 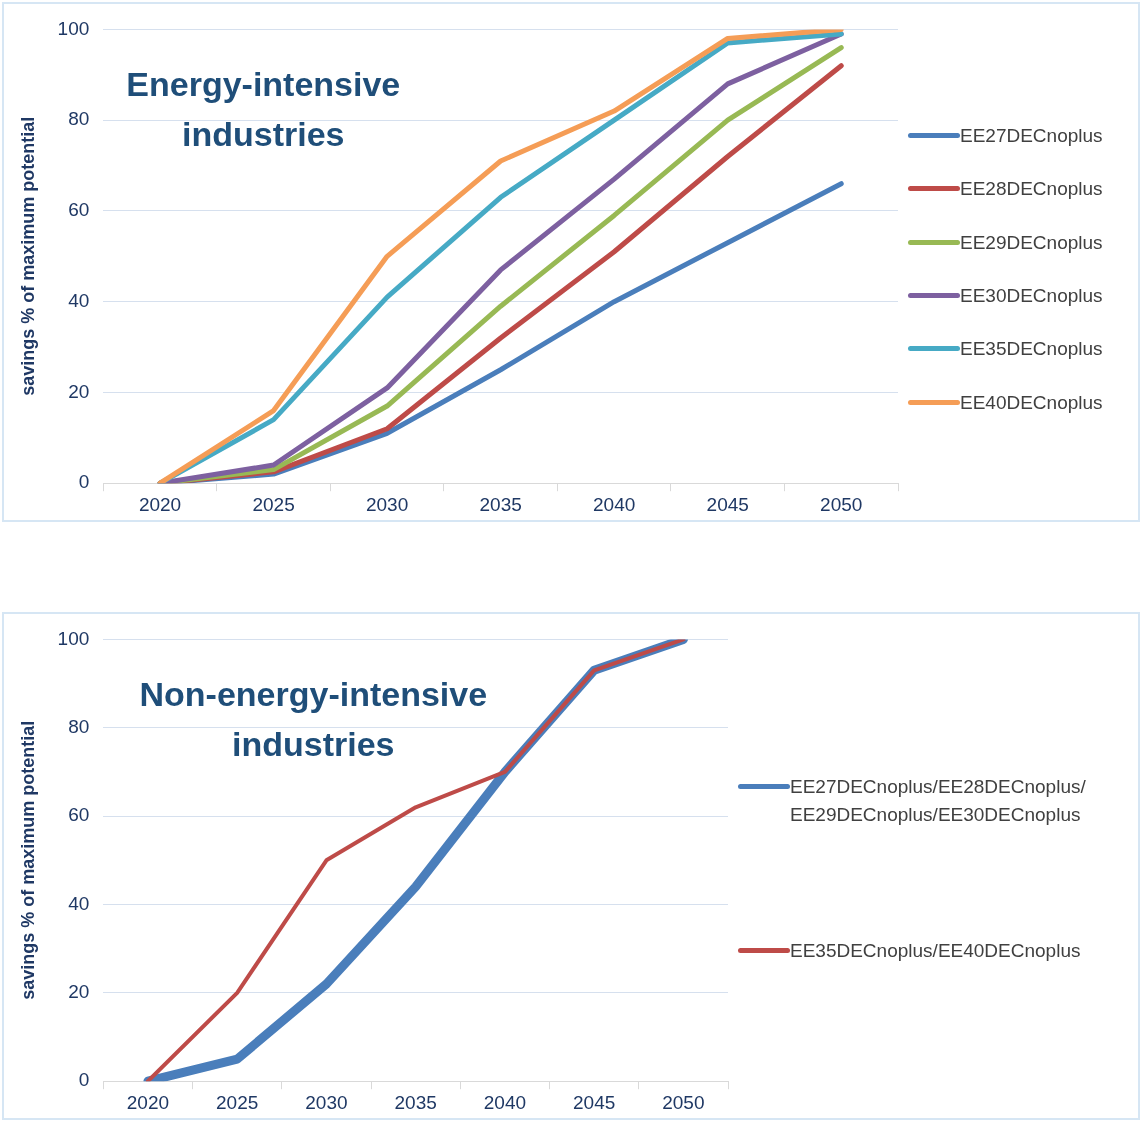 What do you see at coordinates (1032, 136) in the screenshot?
I see `legend-label: EE27DECnoplus` at bounding box center [1032, 136].